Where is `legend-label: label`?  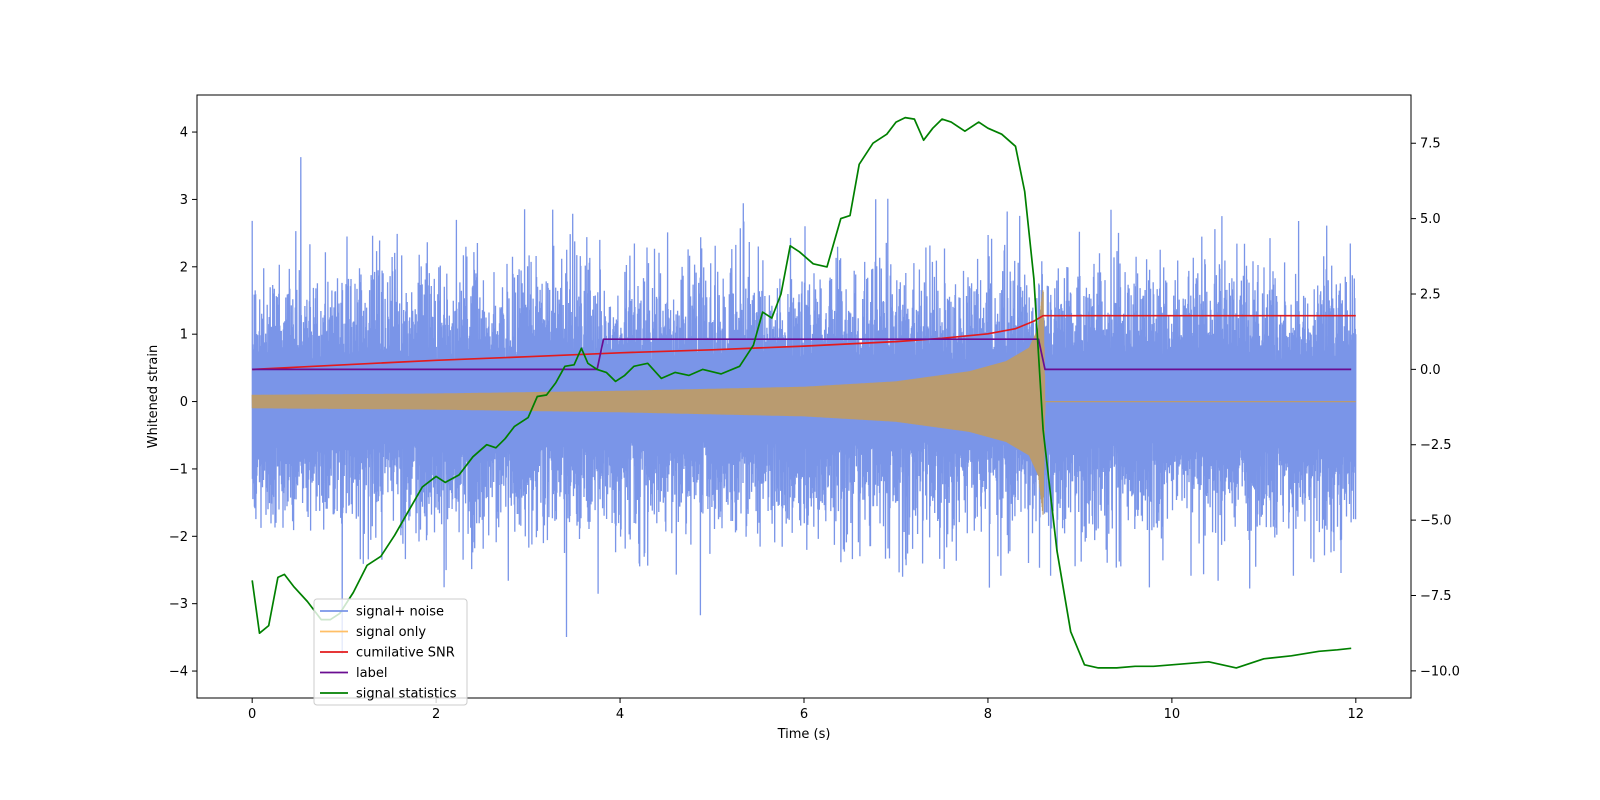
legend-label: label is located at coordinates (371, 673).